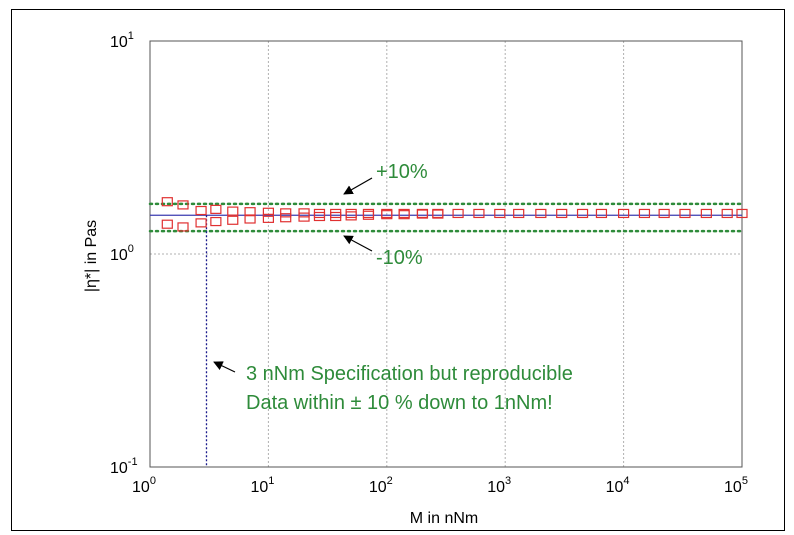 The image size is (794, 535). I want to click on x-tick-labels: 10⁰ 10¹ 10² 10³ 10⁴ 10⁵, so click(440, 485).